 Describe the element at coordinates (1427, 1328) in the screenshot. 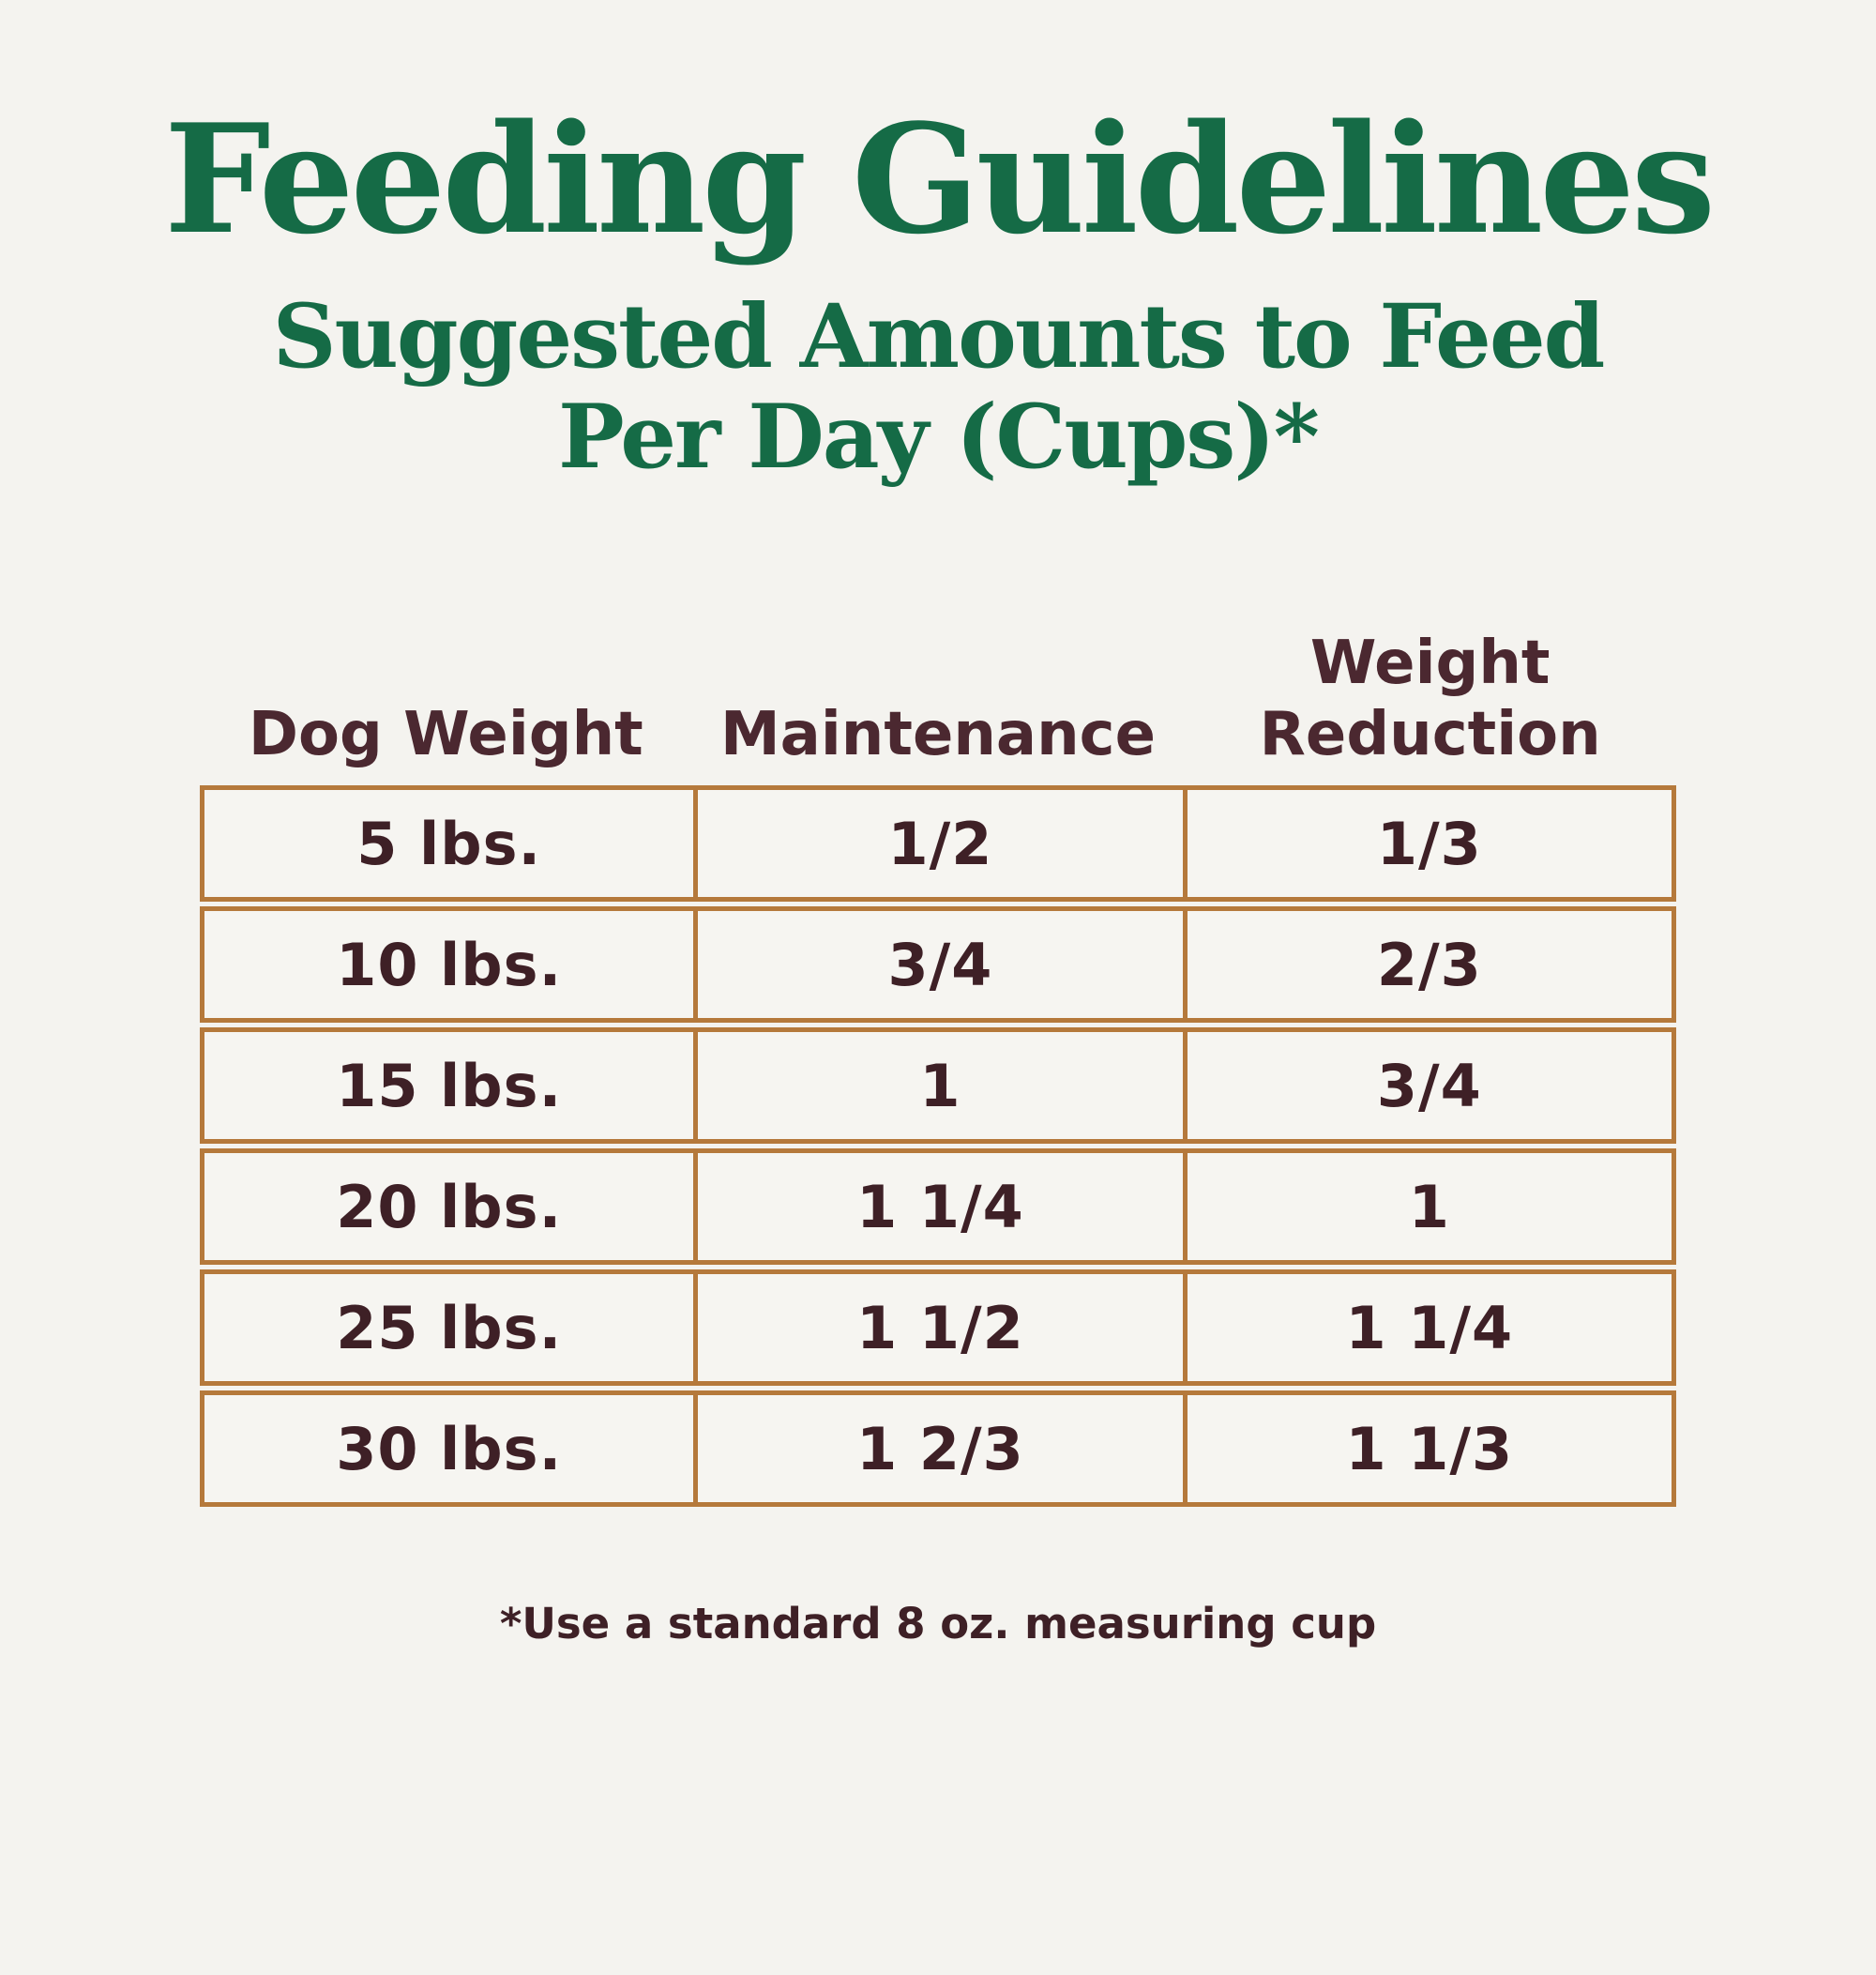

I see `cell-weight-reduction: 1 1/4` at that location.